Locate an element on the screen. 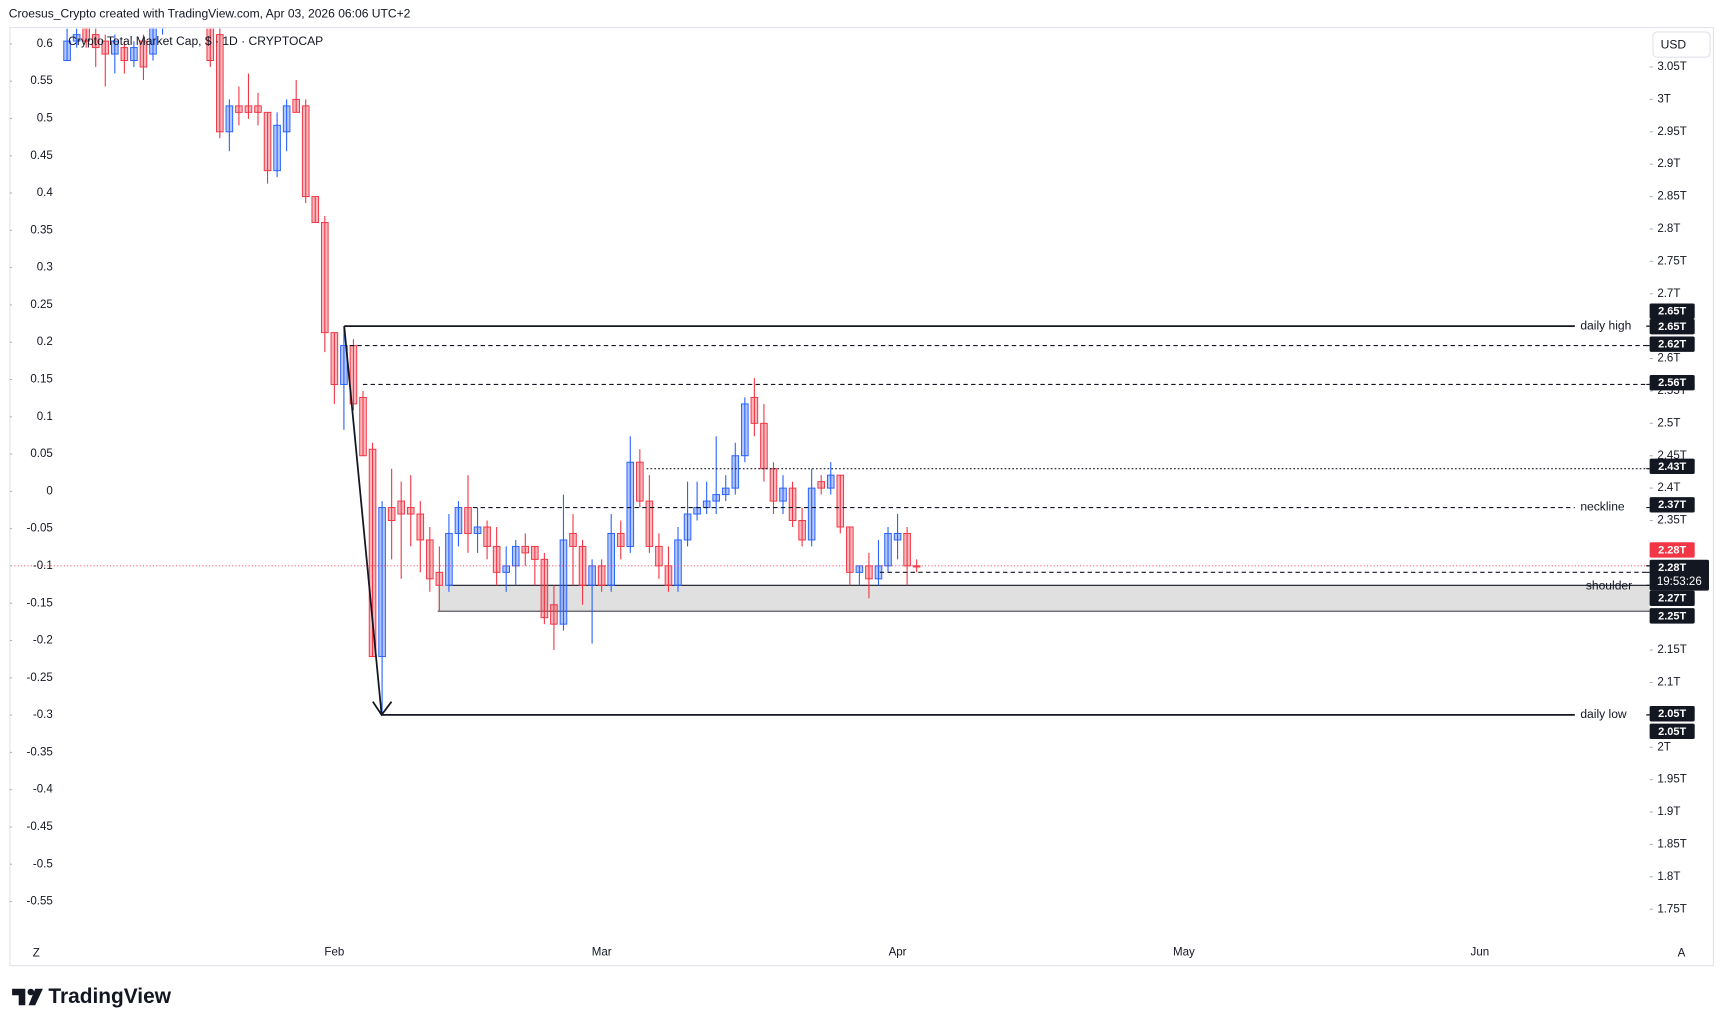  y-tick-label: 3T is located at coordinates (1663, 99).